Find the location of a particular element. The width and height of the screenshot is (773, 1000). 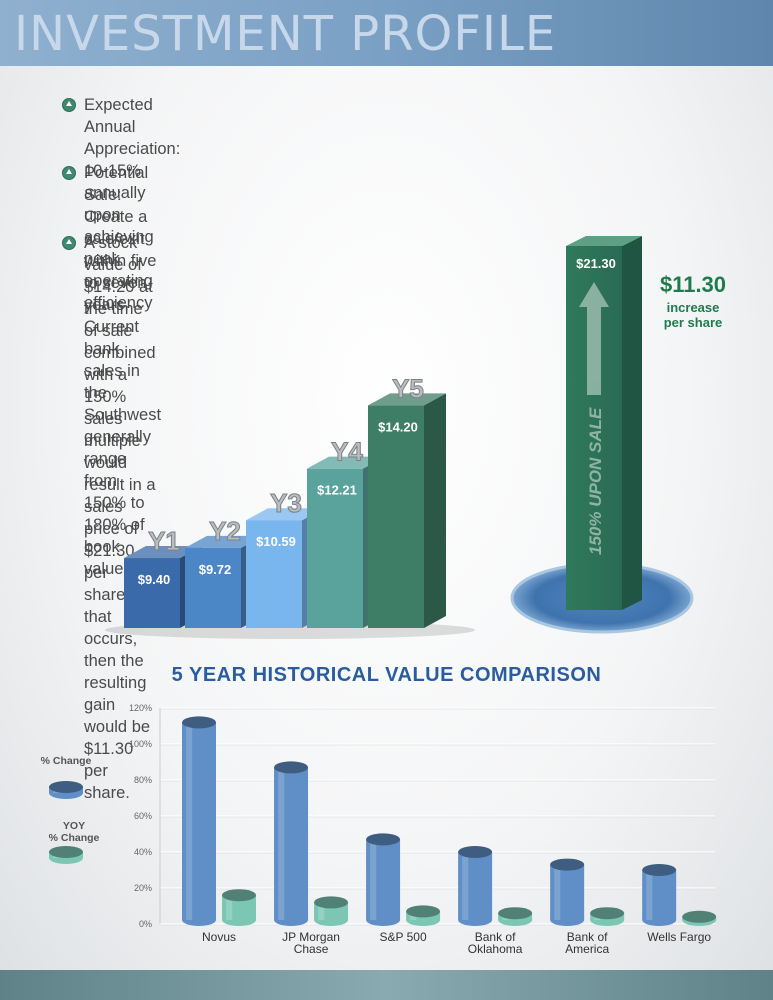

page-footer is located at coordinates (386, 985).